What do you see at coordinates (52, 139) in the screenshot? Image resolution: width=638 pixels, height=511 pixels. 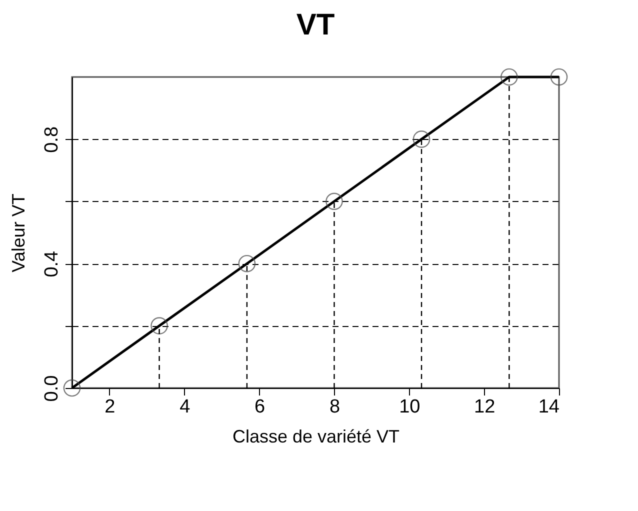 I see `y-tick-label: 0.8` at bounding box center [52, 139].